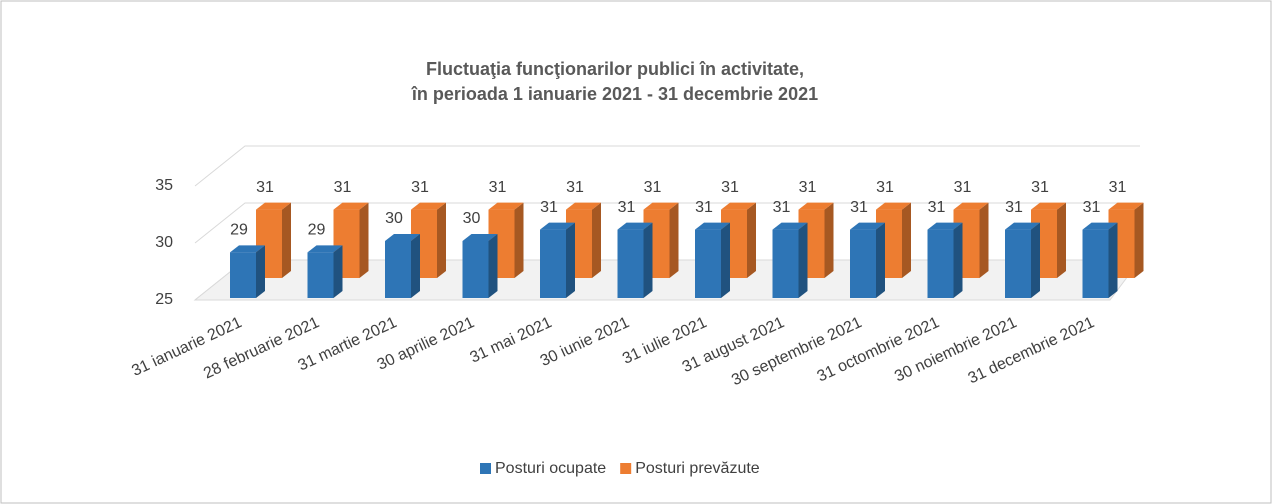 The image size is (1272, 504). What do you see at coordinates (697, 468) in the screenshot?
I see `legend-label: Posturi prevăzute` at bounding box center [697, 468].